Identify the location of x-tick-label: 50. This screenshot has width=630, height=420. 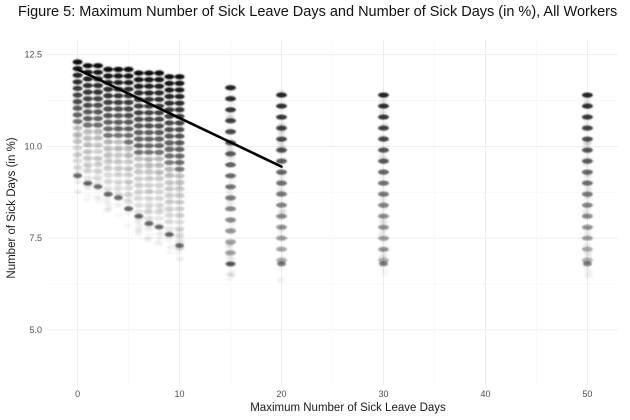
(587, 394).